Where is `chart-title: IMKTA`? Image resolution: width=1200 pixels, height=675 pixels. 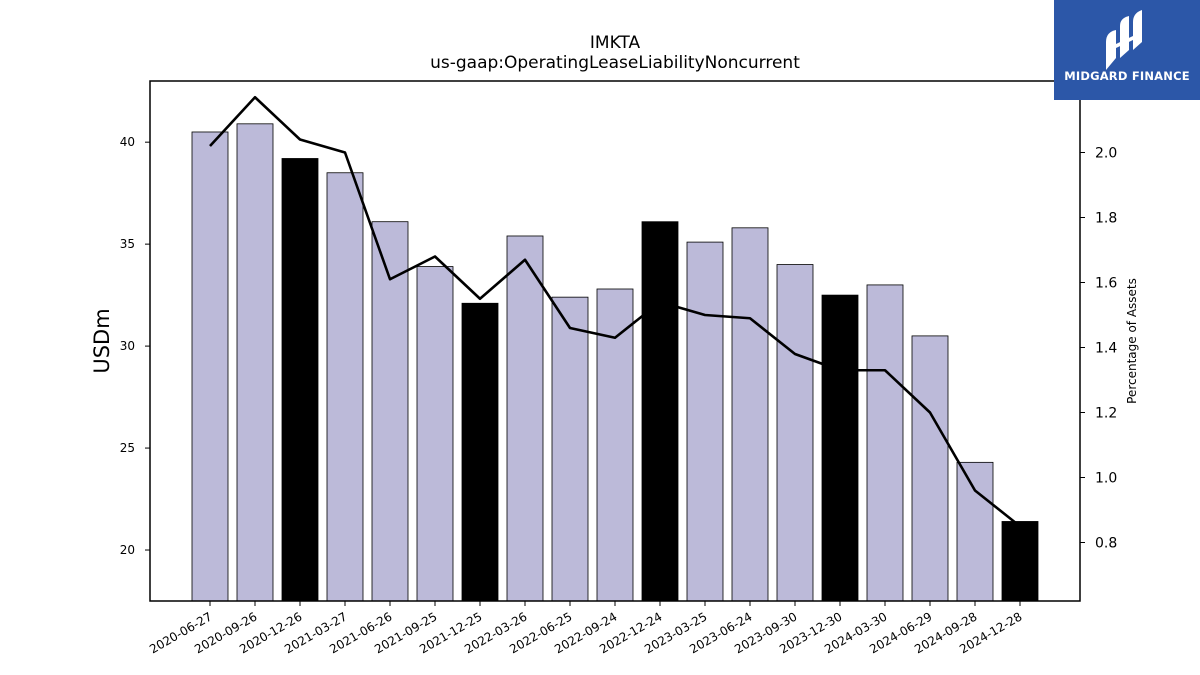
chart-title: IMKTA is located at coordinates (615, 43).